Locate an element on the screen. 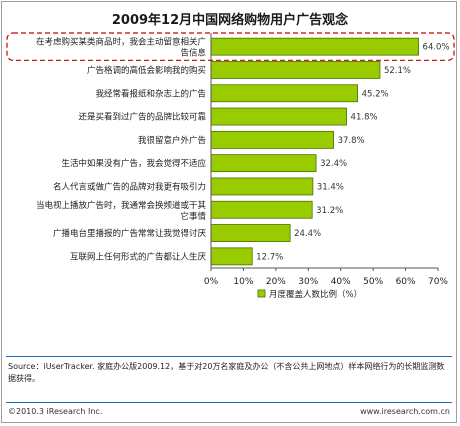 The image size is (460, 426). category-label-5: 生活中如果没有广告，我会觉得不适应 is located at coordinates (133, 163).